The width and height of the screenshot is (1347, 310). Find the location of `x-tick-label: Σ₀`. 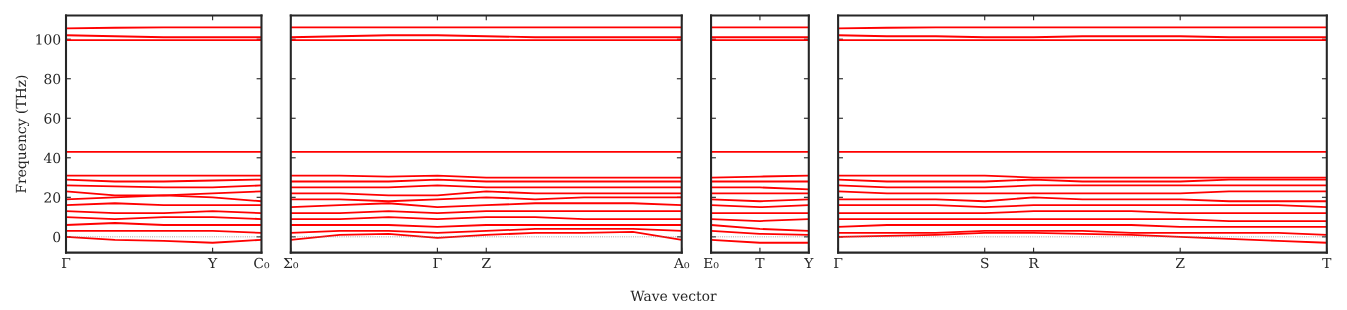

x-tick-label: Σ₀ is located at coordinates (291, 263).